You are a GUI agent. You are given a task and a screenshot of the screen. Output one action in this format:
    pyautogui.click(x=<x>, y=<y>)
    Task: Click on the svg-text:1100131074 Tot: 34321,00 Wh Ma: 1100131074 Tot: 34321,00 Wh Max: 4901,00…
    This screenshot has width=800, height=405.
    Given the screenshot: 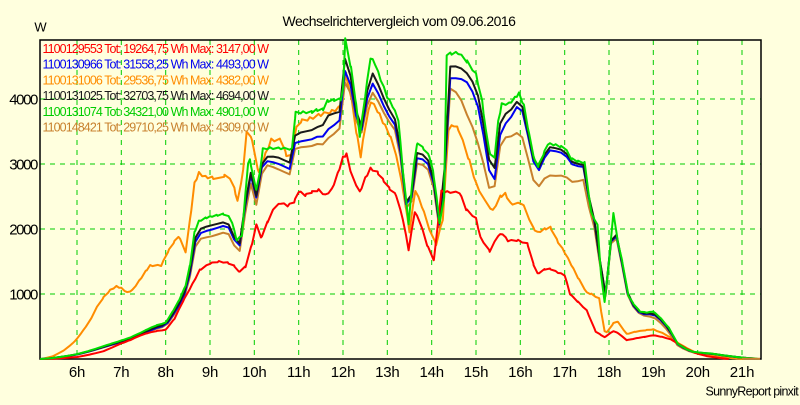 What is the action you would take?
    pyautogui.click(x=156, y=112)
    